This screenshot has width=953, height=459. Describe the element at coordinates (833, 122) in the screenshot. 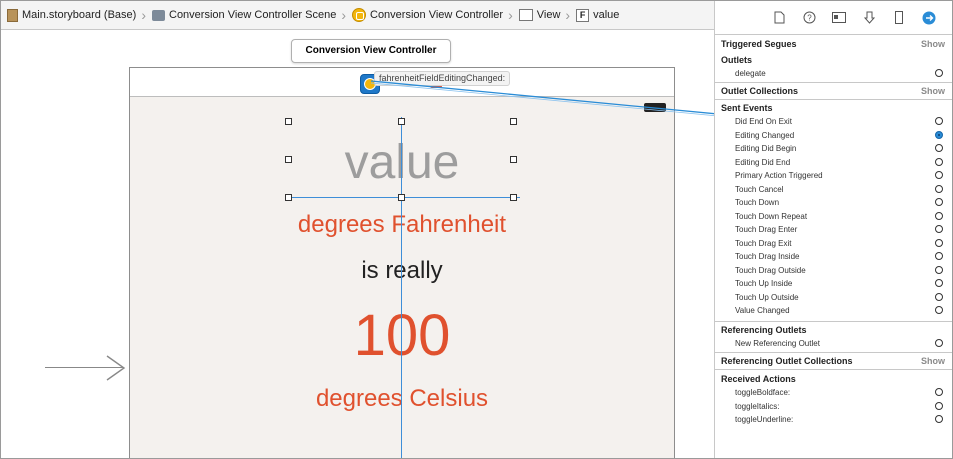

I see `sent-event-row: Did End On Exit` at that location.